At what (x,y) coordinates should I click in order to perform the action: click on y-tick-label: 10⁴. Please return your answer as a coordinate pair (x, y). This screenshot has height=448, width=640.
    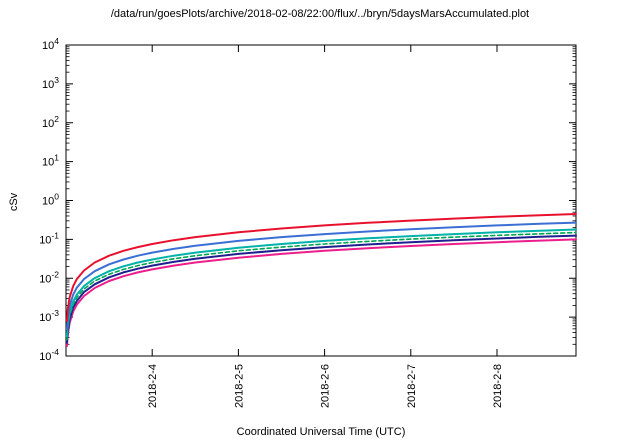
    Looking at the image, I should click on (50, 44).